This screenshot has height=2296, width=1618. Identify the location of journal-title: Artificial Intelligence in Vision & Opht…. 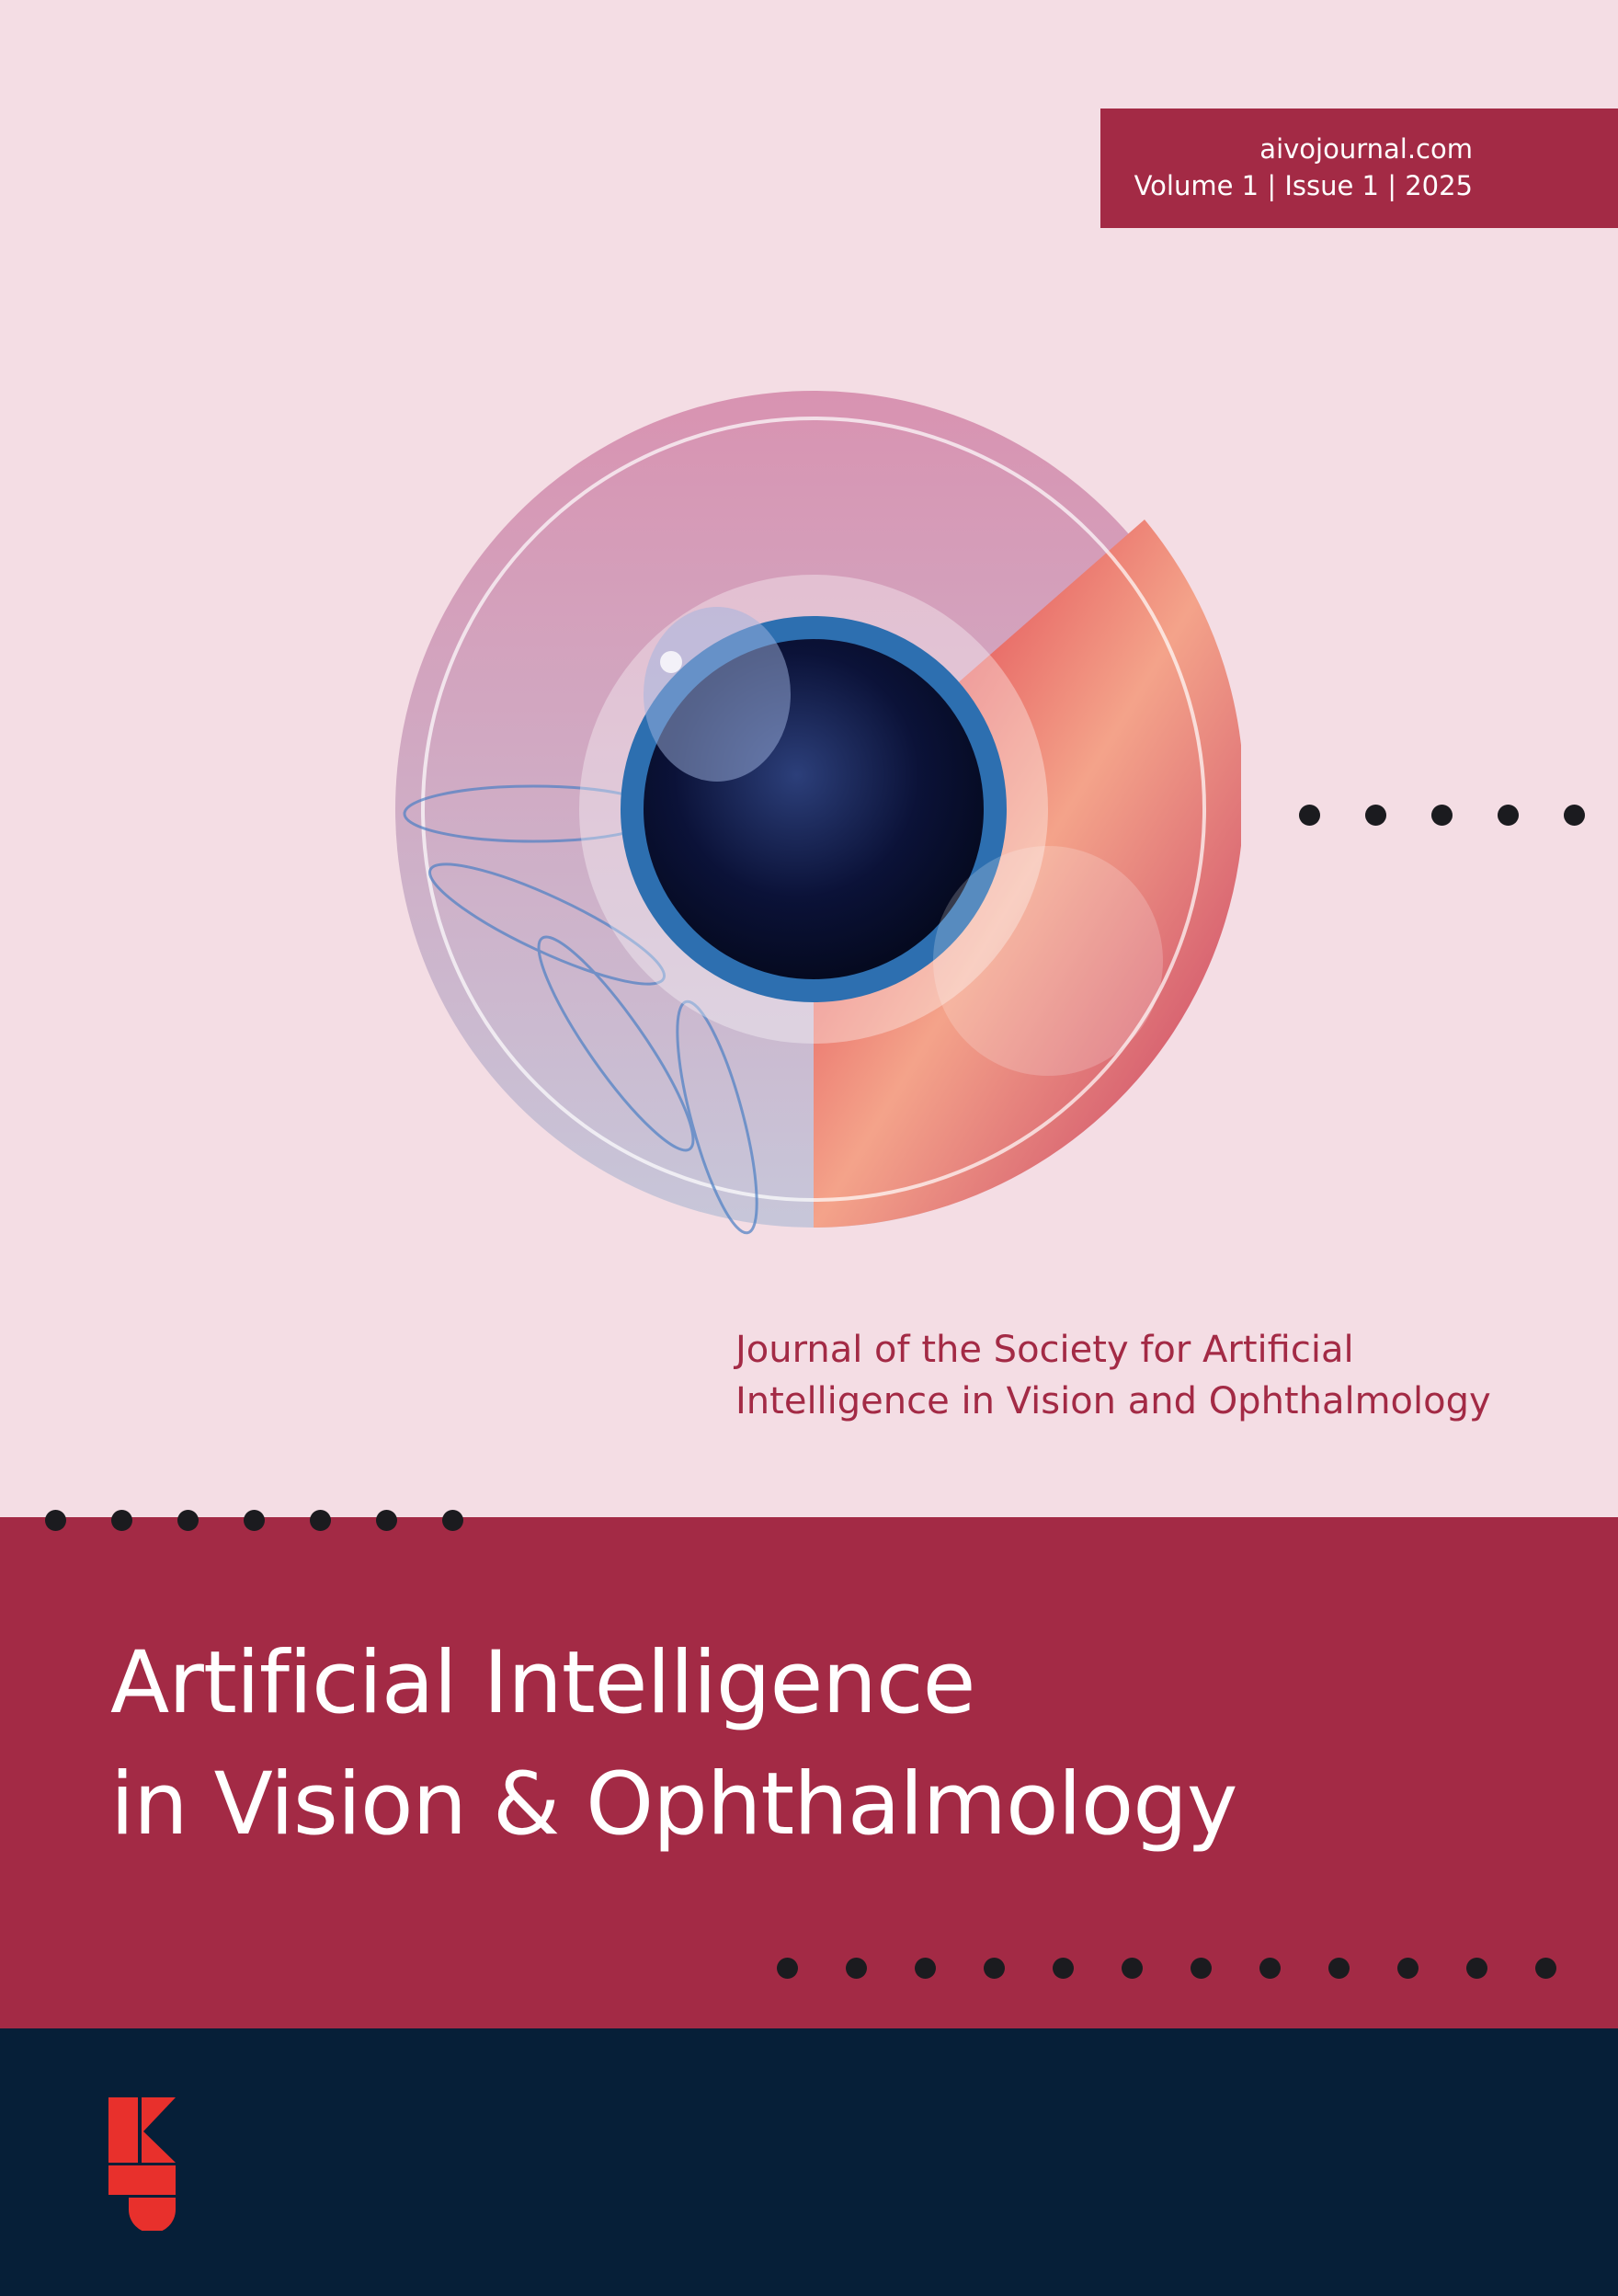
(674, 1744).